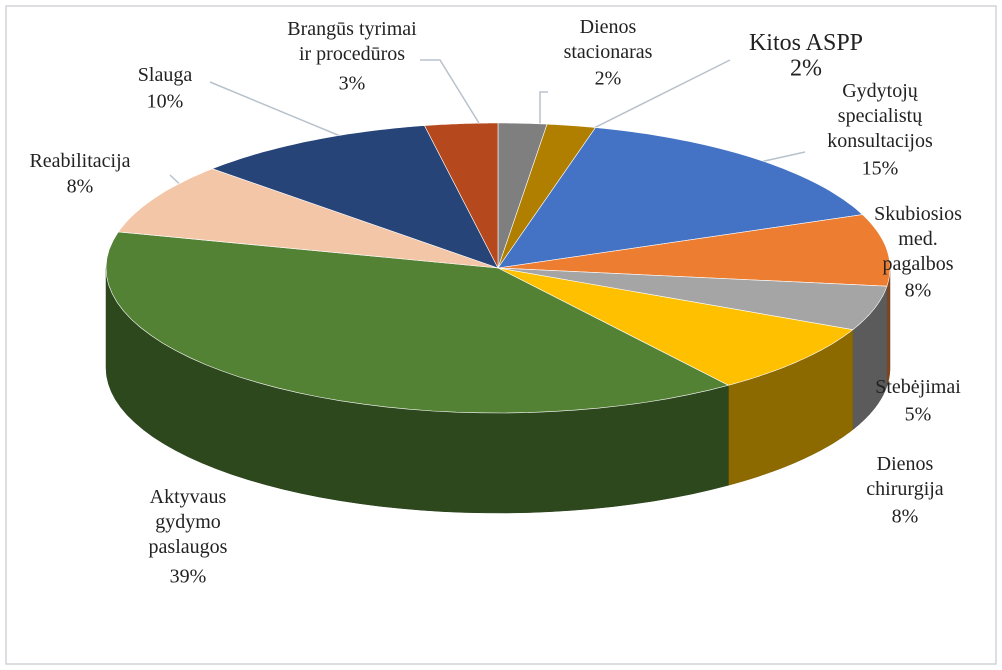 This screenshot has width=1002, height=670. What do you see at coordinates (79, 161) in the screenshot?
I see `category-label: Reabilitacija` at bounding box center [79, 161].